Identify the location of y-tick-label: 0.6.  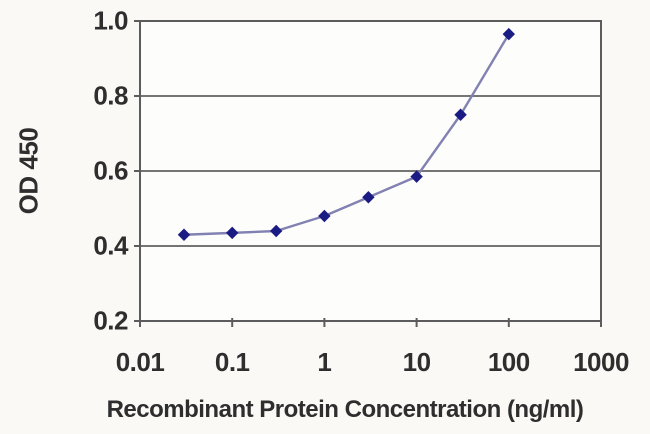
(110, 170).